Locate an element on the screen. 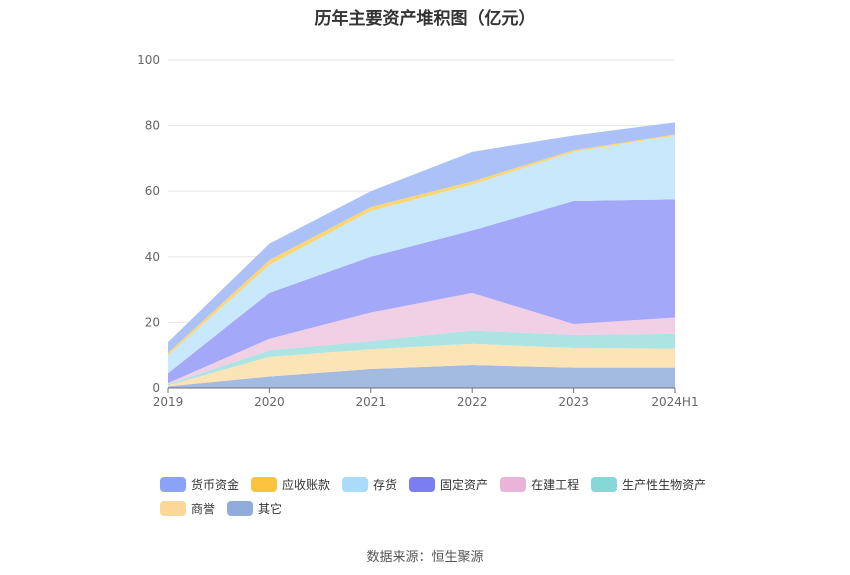  legend-item: 生产性生物资产 is located at coordinates (648, 484).